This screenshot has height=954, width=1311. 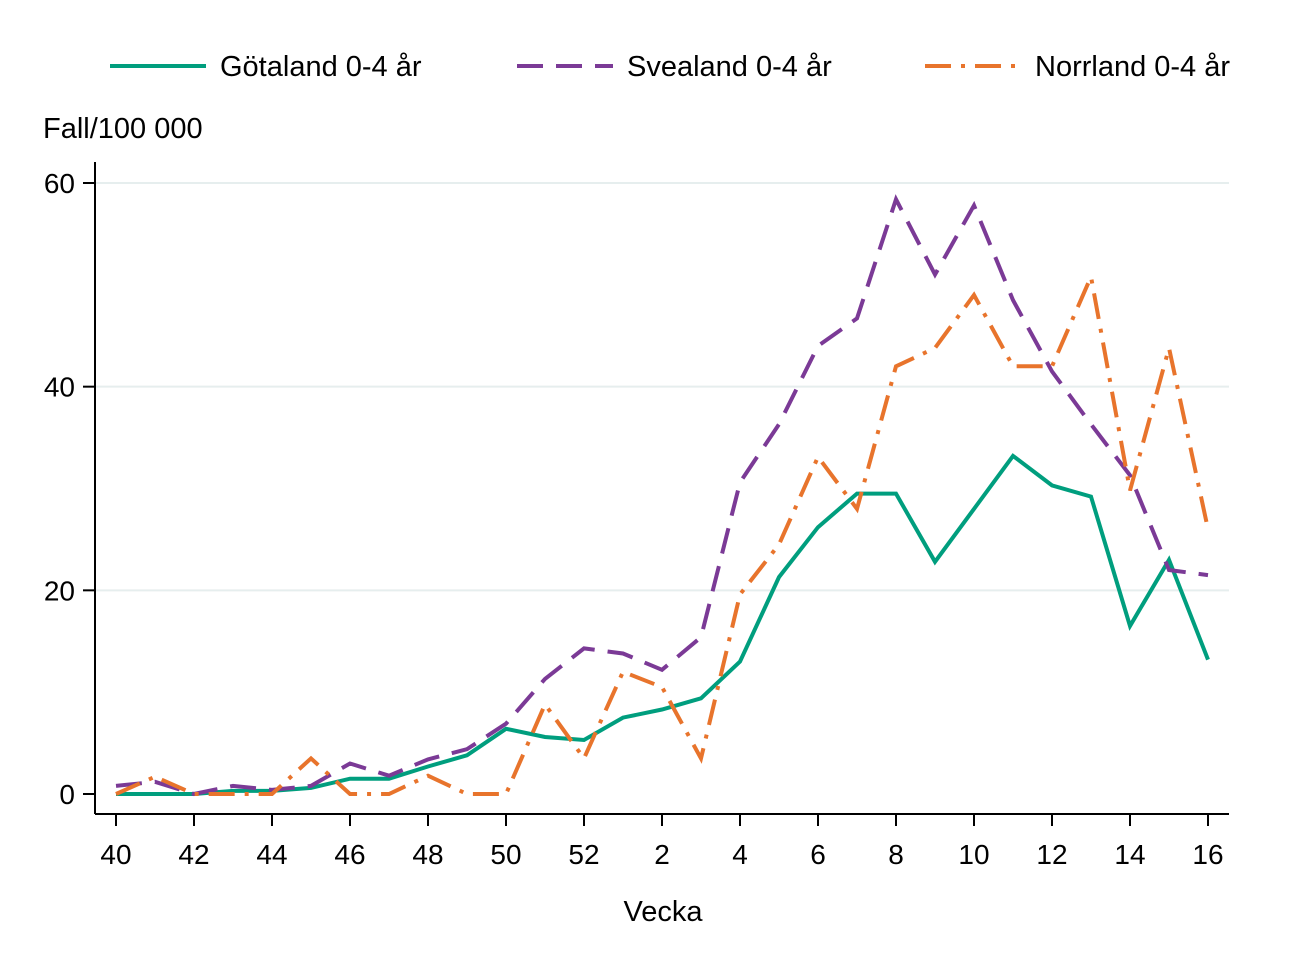 I want to click on x-tick-label-10: 10, so click(x=973, y=854).